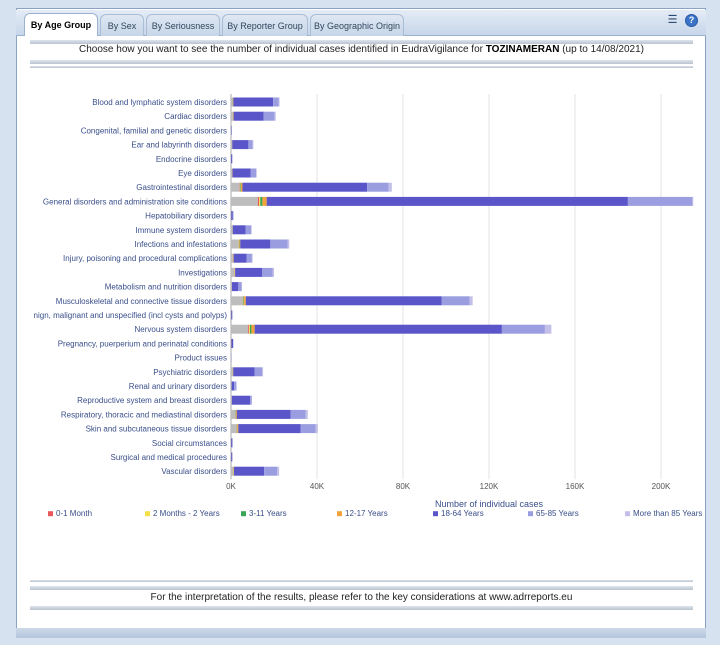 This screenshot has height=645, width=720. Describe the element at coordinates (691, 20) in the screenshot. I see `help-icon: ?` at that location.